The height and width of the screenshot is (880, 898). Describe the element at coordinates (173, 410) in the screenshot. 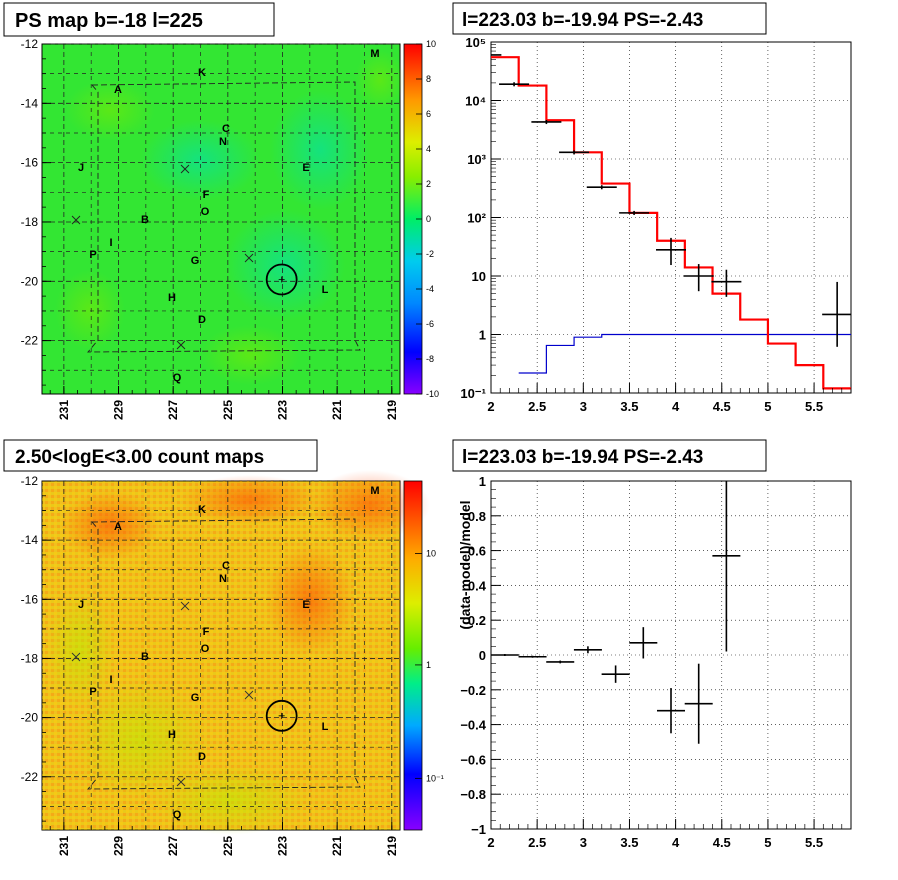

I see `ps-xtick-label: 227` at that location.